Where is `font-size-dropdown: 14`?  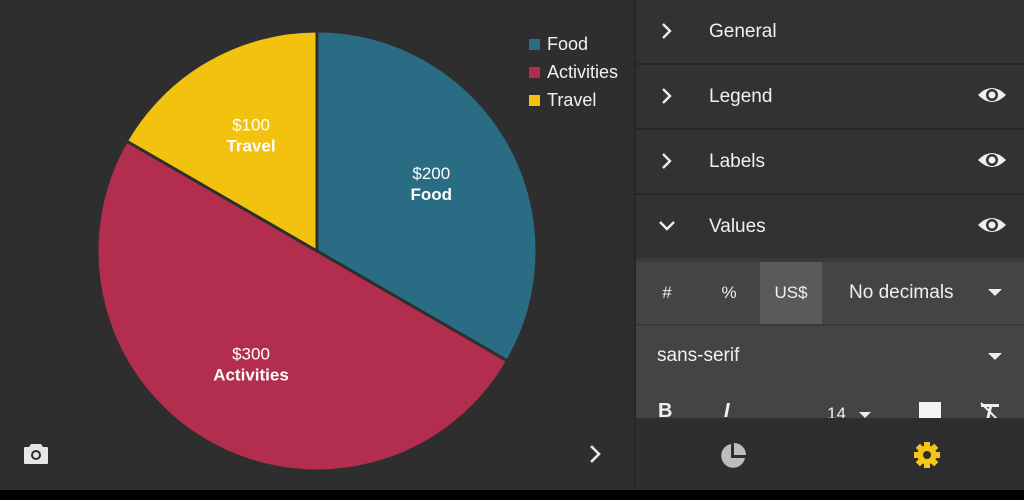
font-size-dropdown: 14 is located at coordinates (849, 411).